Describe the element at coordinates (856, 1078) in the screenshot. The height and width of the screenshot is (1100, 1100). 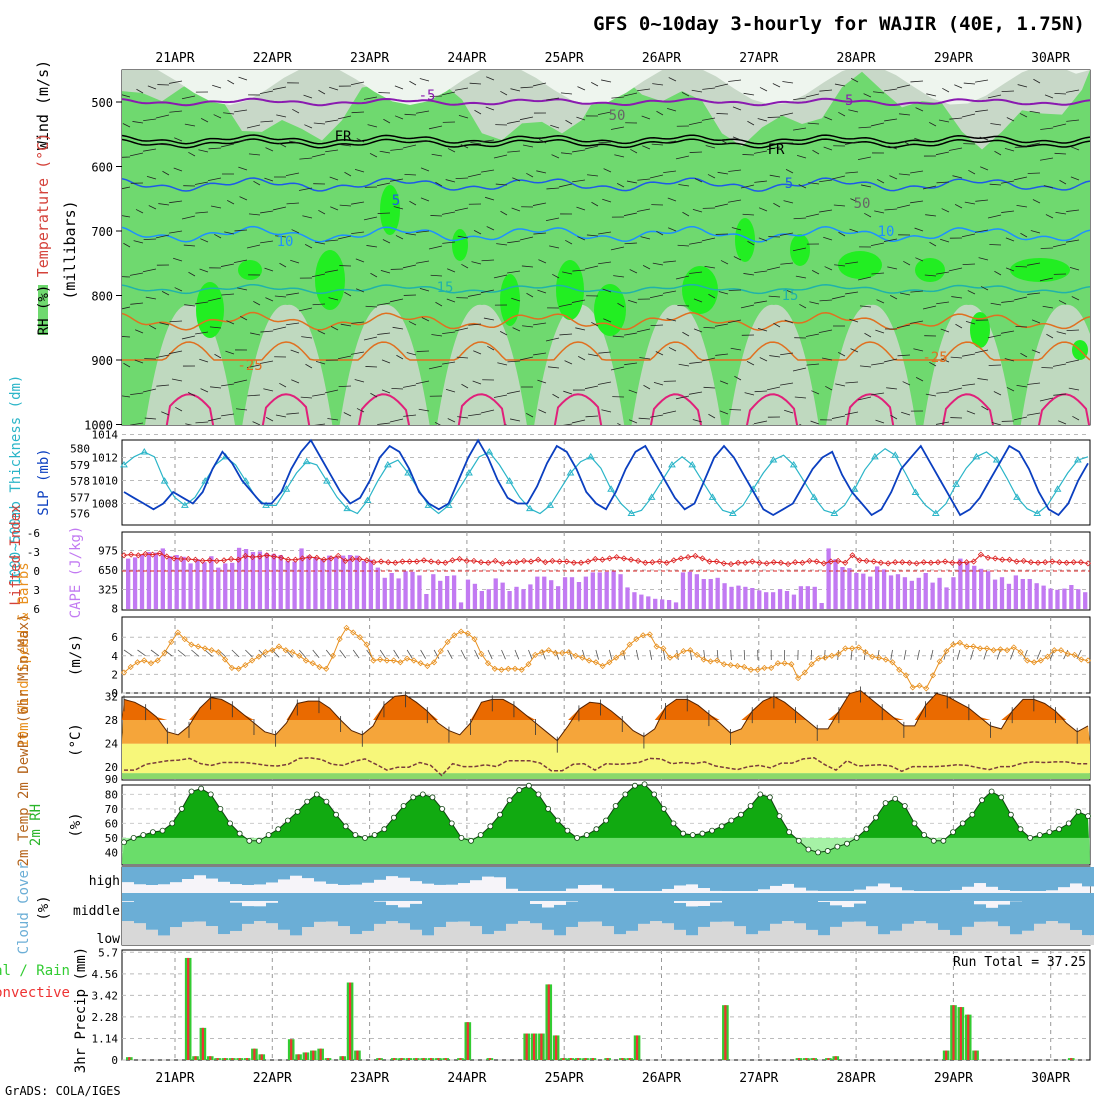
I see `date-label-bottom: 28APR` at that location.